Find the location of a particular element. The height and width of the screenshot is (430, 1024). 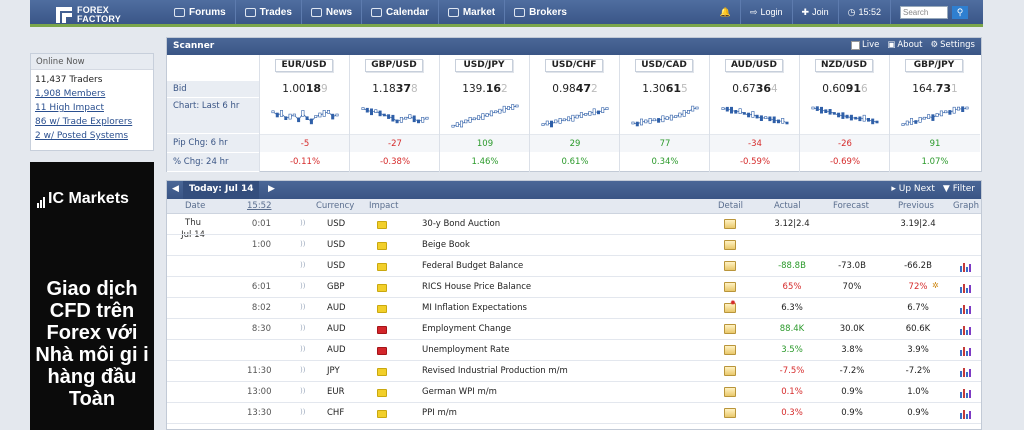

pair-column-nzdusd: NZD/USD 0.60916 -26 -0.69% is located at coordinates (844, 113).